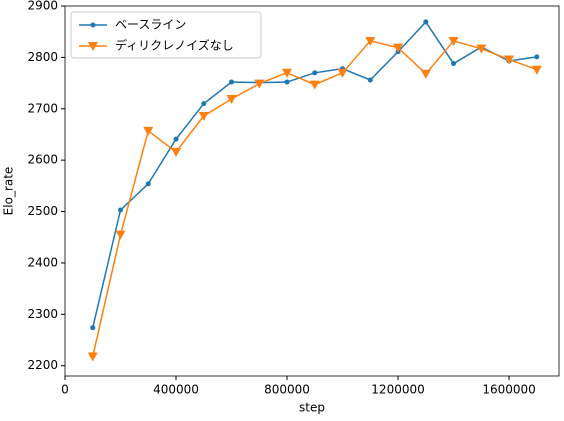  What do you see at coordinates (9, 191) in the screenshot?
I see `y-axis-label: Elo_rate` at bounding box center [9, 191].